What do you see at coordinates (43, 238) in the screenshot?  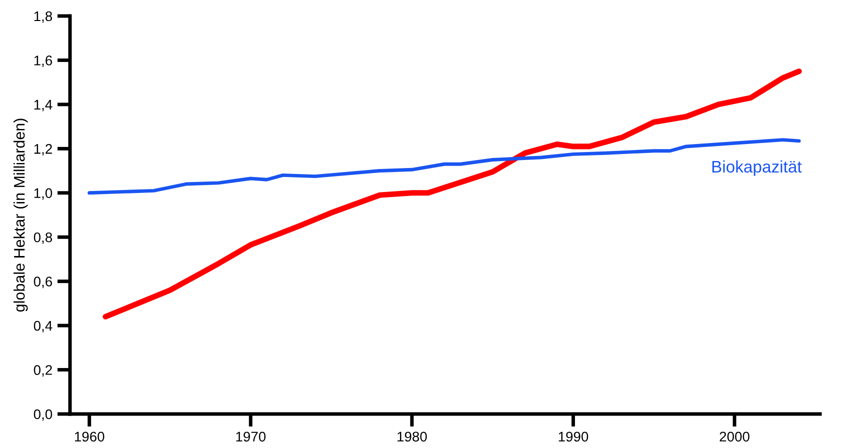 I see `y-tick-label: 0,8` at bounding box center [43, 238].